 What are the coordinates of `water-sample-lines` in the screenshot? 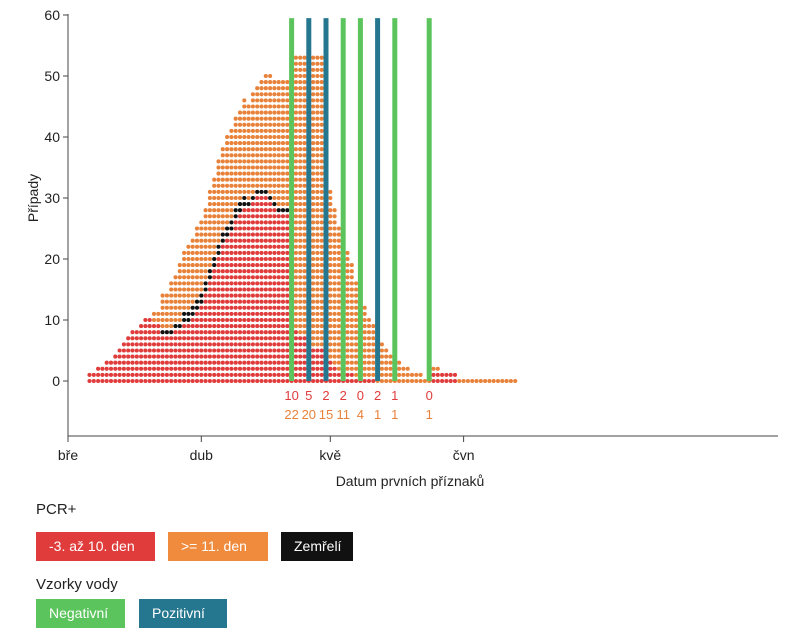 It's located at (360, 199).